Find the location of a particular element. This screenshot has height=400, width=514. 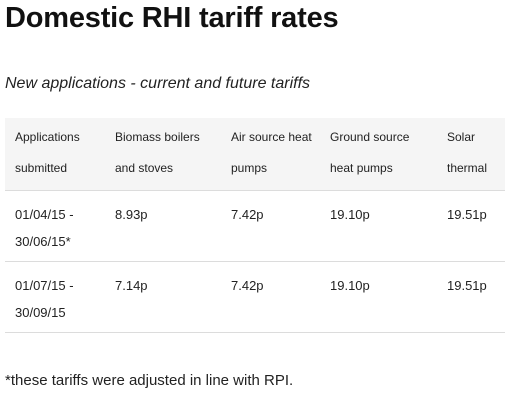

header-ground-source: Ground source heat pumps is located at coordinates (378, 154).